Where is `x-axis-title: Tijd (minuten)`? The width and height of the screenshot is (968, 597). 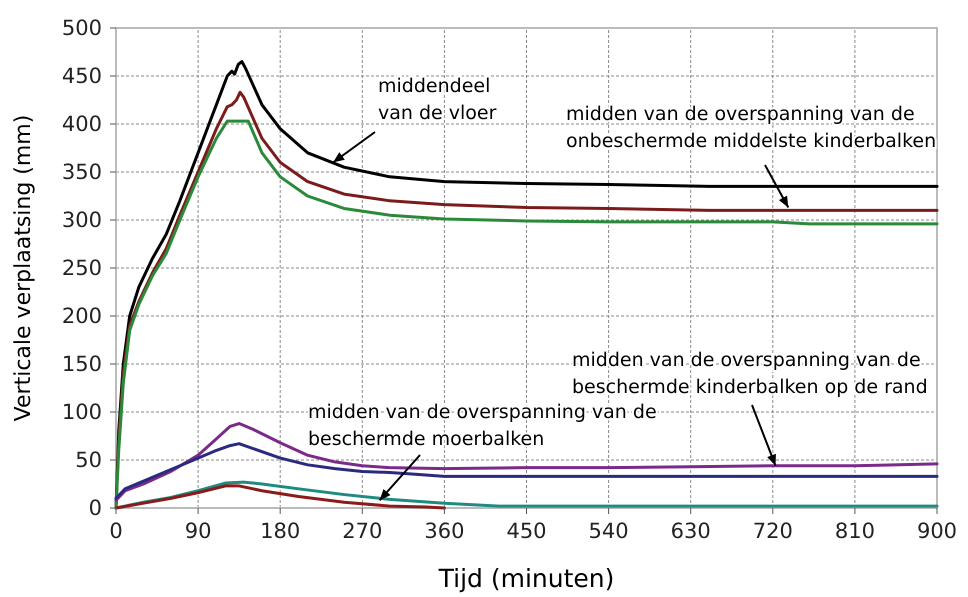
x-axis-title: Tijd (minuten) is located at coordinates (526, 578).